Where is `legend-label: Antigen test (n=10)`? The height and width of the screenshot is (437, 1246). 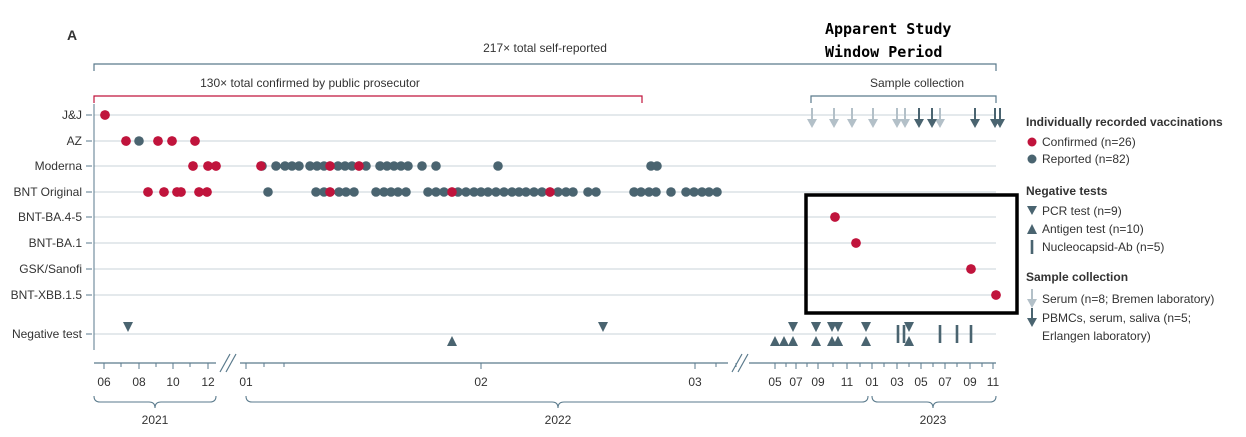 legend-label: Antigen test (n=10) is located at coordinates (1093, 229).